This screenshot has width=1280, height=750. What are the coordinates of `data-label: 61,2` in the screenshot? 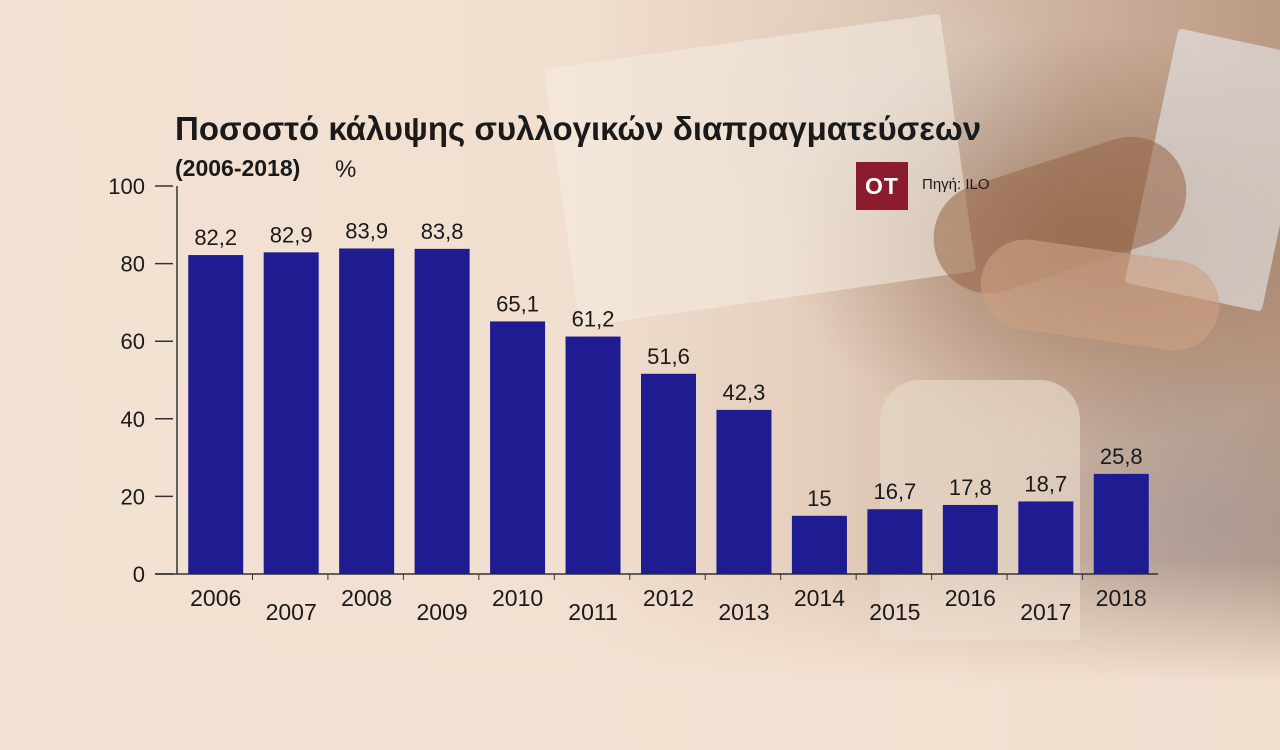 It's located at (593, 319).